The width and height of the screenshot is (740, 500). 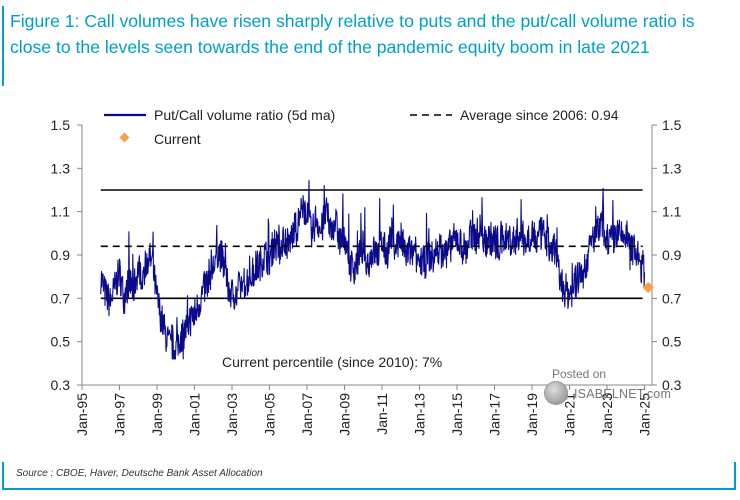 I want to click on y-tick-label-right: 0.5, so click(x=672, y=342).